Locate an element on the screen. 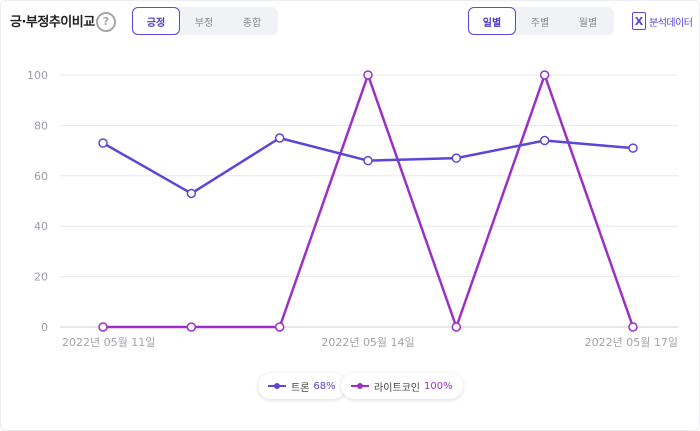  legend-item-litecoin: 라이트코인 100% is located at coordinates (402, 386).